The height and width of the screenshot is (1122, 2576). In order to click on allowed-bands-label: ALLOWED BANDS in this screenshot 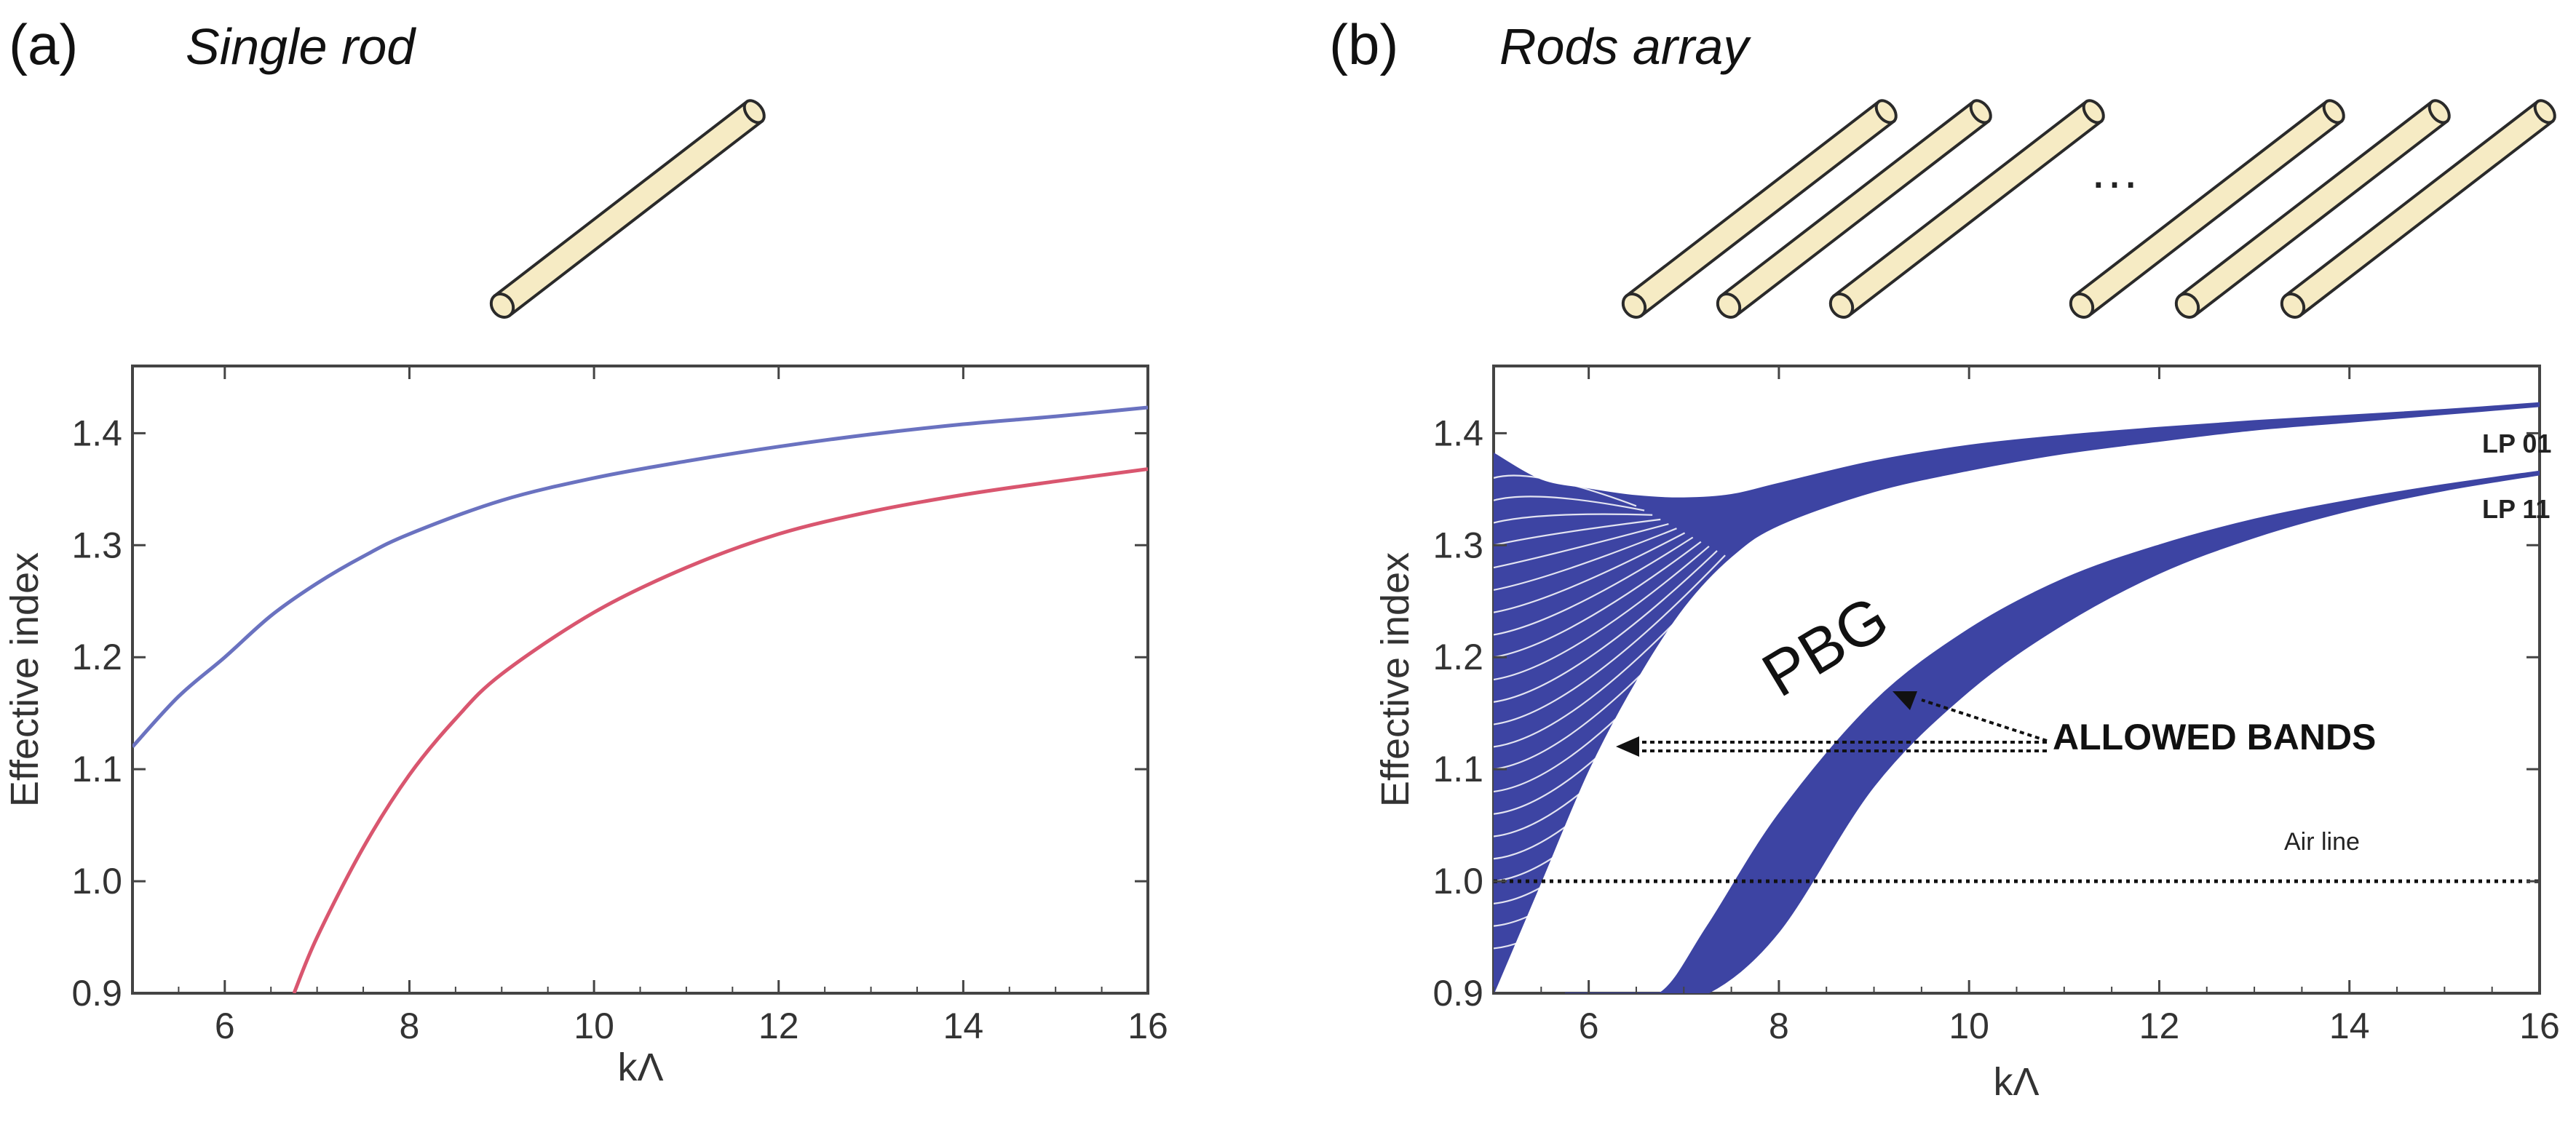, I will do `click(2214, 737)`.